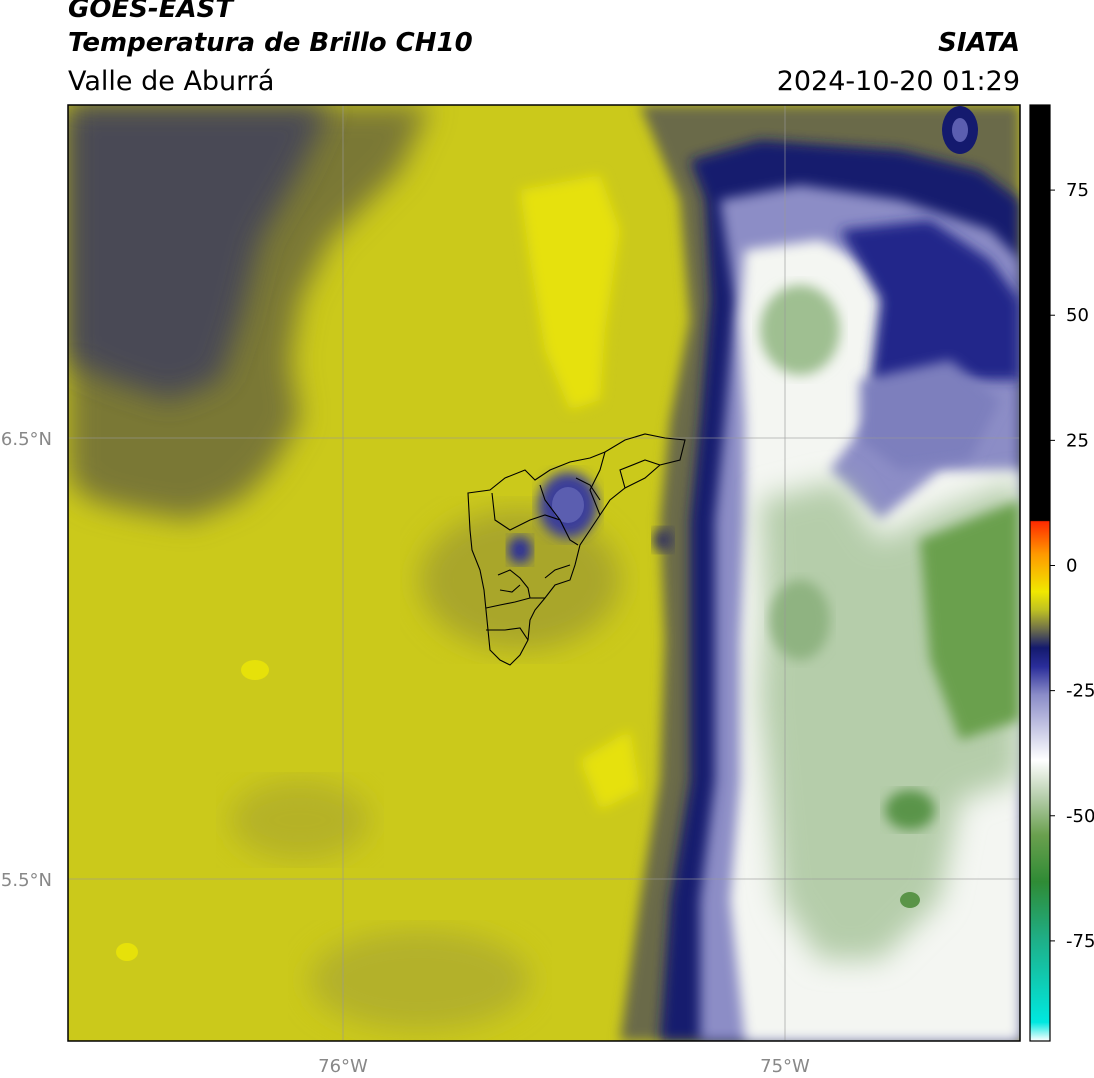  Describe the element at coordinates (785, 1066) in the screenshot. I see `lon-label-75: 75°W` at that location.